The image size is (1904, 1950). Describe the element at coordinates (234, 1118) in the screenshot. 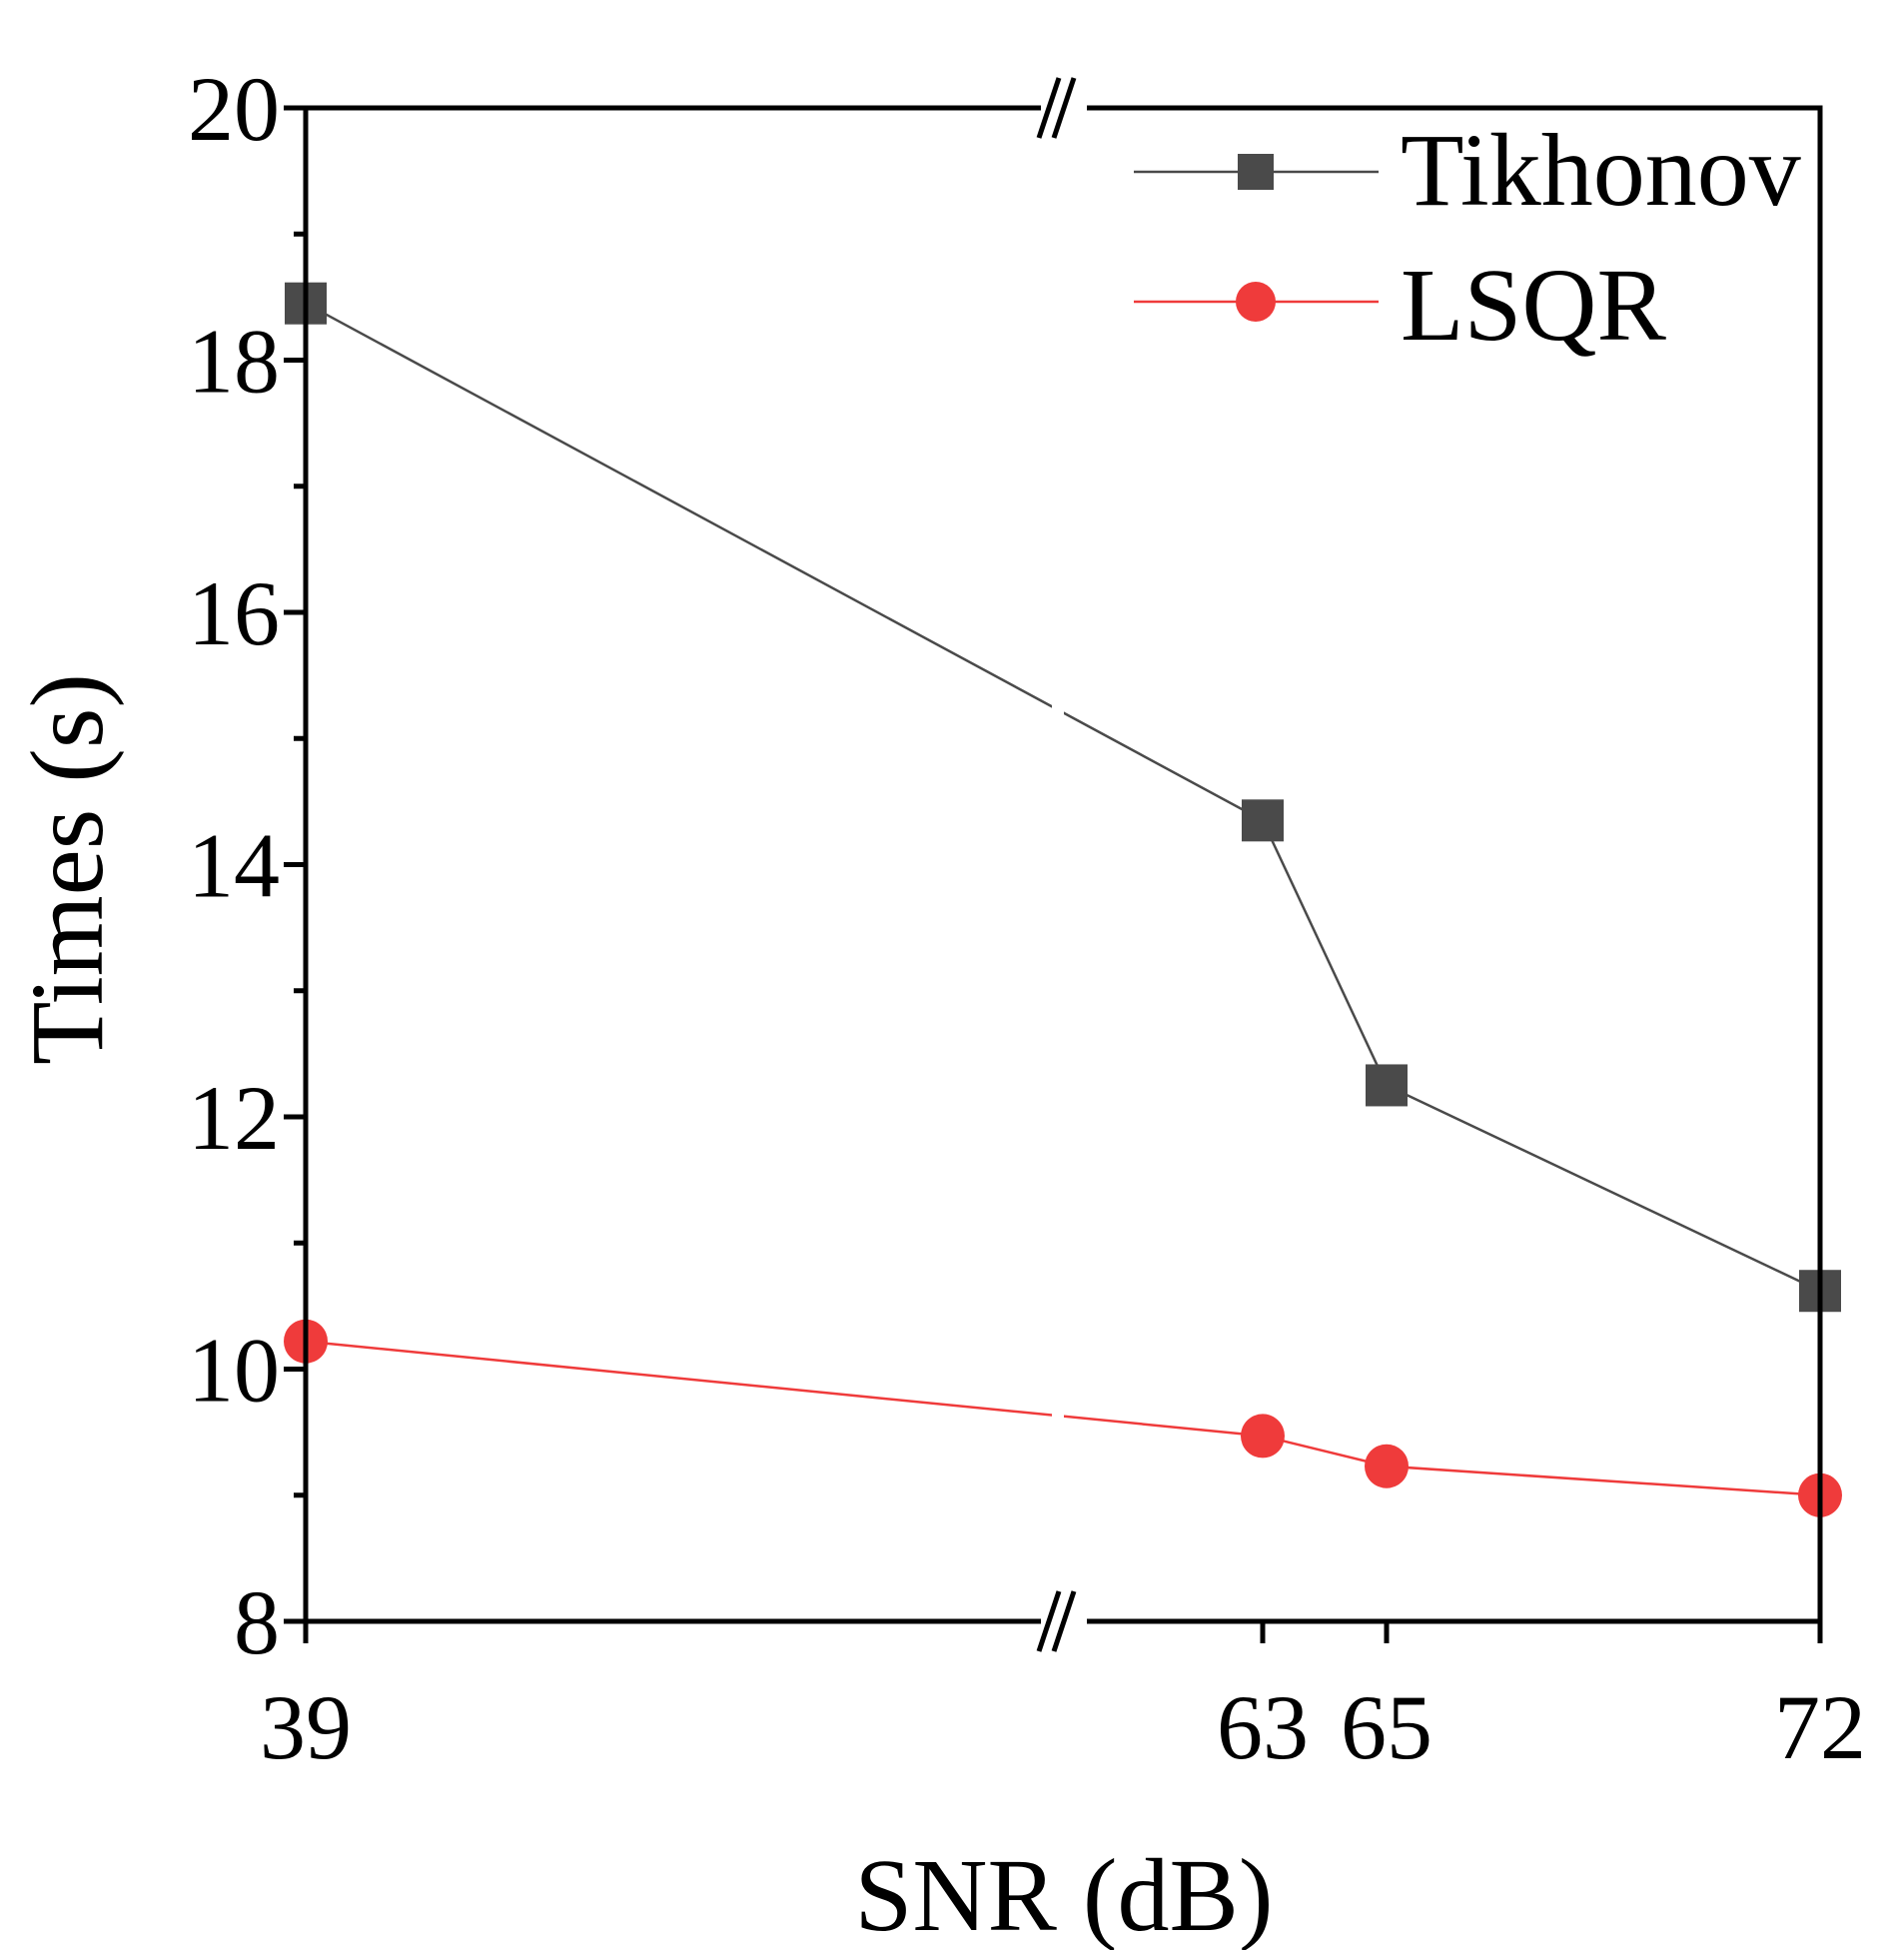

I see `y-tick-label: 12` at that location.